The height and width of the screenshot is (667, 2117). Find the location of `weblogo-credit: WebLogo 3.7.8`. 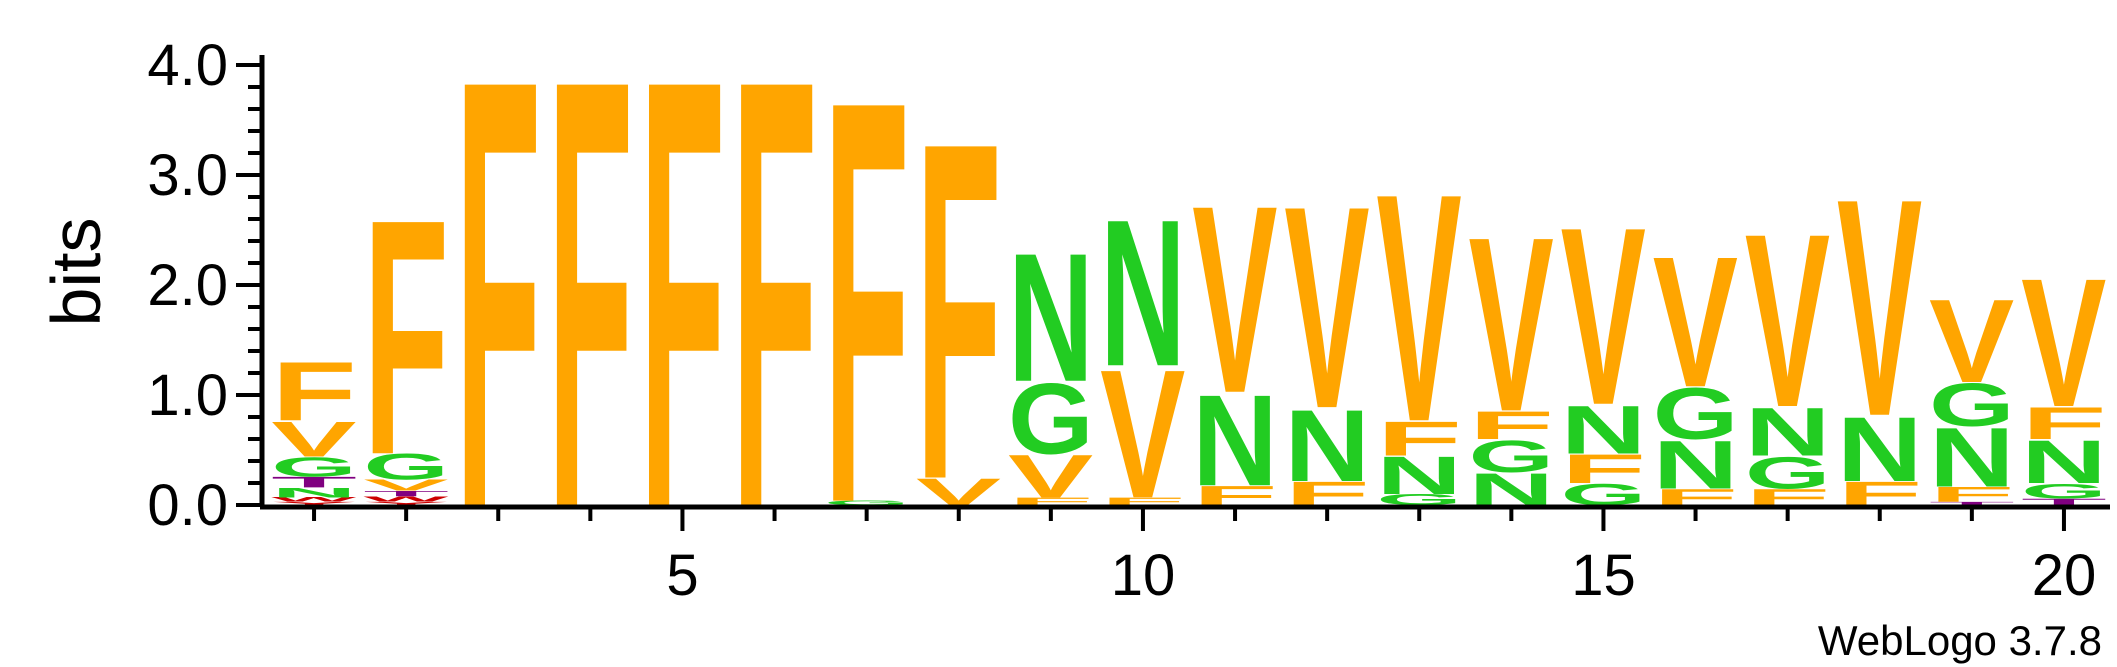

weblogo-credit: WebLogo 3.7.8 is located at coordinates (1960, 640).